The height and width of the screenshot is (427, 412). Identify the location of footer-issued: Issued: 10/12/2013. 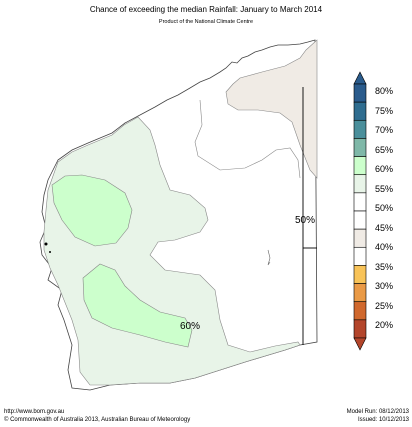
(383, 420).